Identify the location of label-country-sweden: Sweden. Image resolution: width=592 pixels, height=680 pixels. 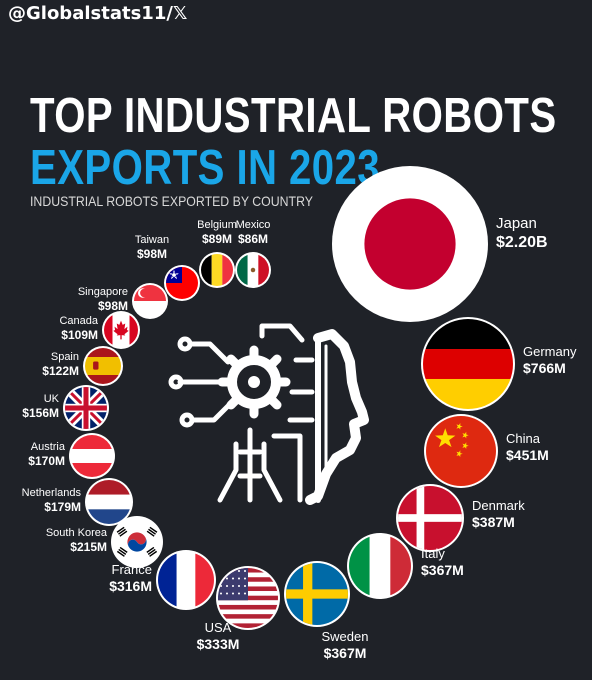
(345, 636).